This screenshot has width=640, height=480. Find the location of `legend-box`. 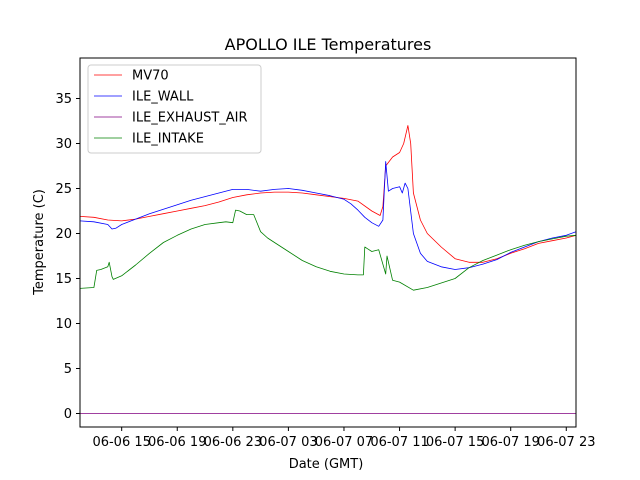

legend-box is located at coordinates (174, 109).